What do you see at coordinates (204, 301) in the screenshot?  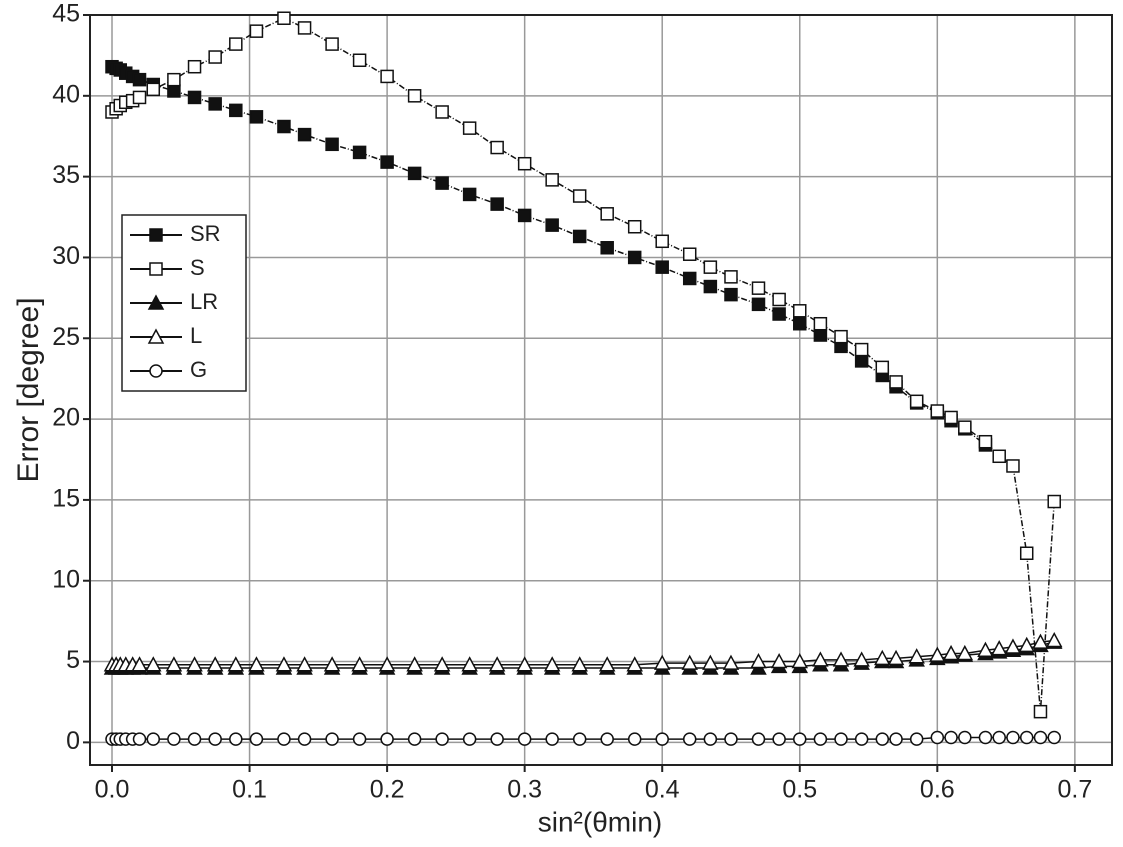 I see `legend-label: LR` at bounding box center [204, 301].